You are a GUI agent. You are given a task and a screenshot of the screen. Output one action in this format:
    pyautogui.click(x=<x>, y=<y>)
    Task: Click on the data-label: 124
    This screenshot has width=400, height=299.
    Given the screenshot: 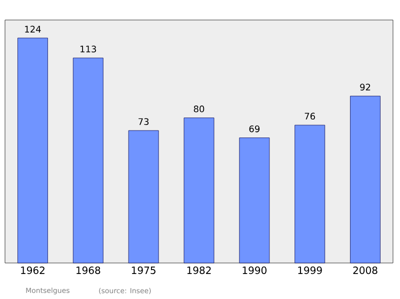 What is the action you would take?
    pyautogui.click(x=33, y=29)
    